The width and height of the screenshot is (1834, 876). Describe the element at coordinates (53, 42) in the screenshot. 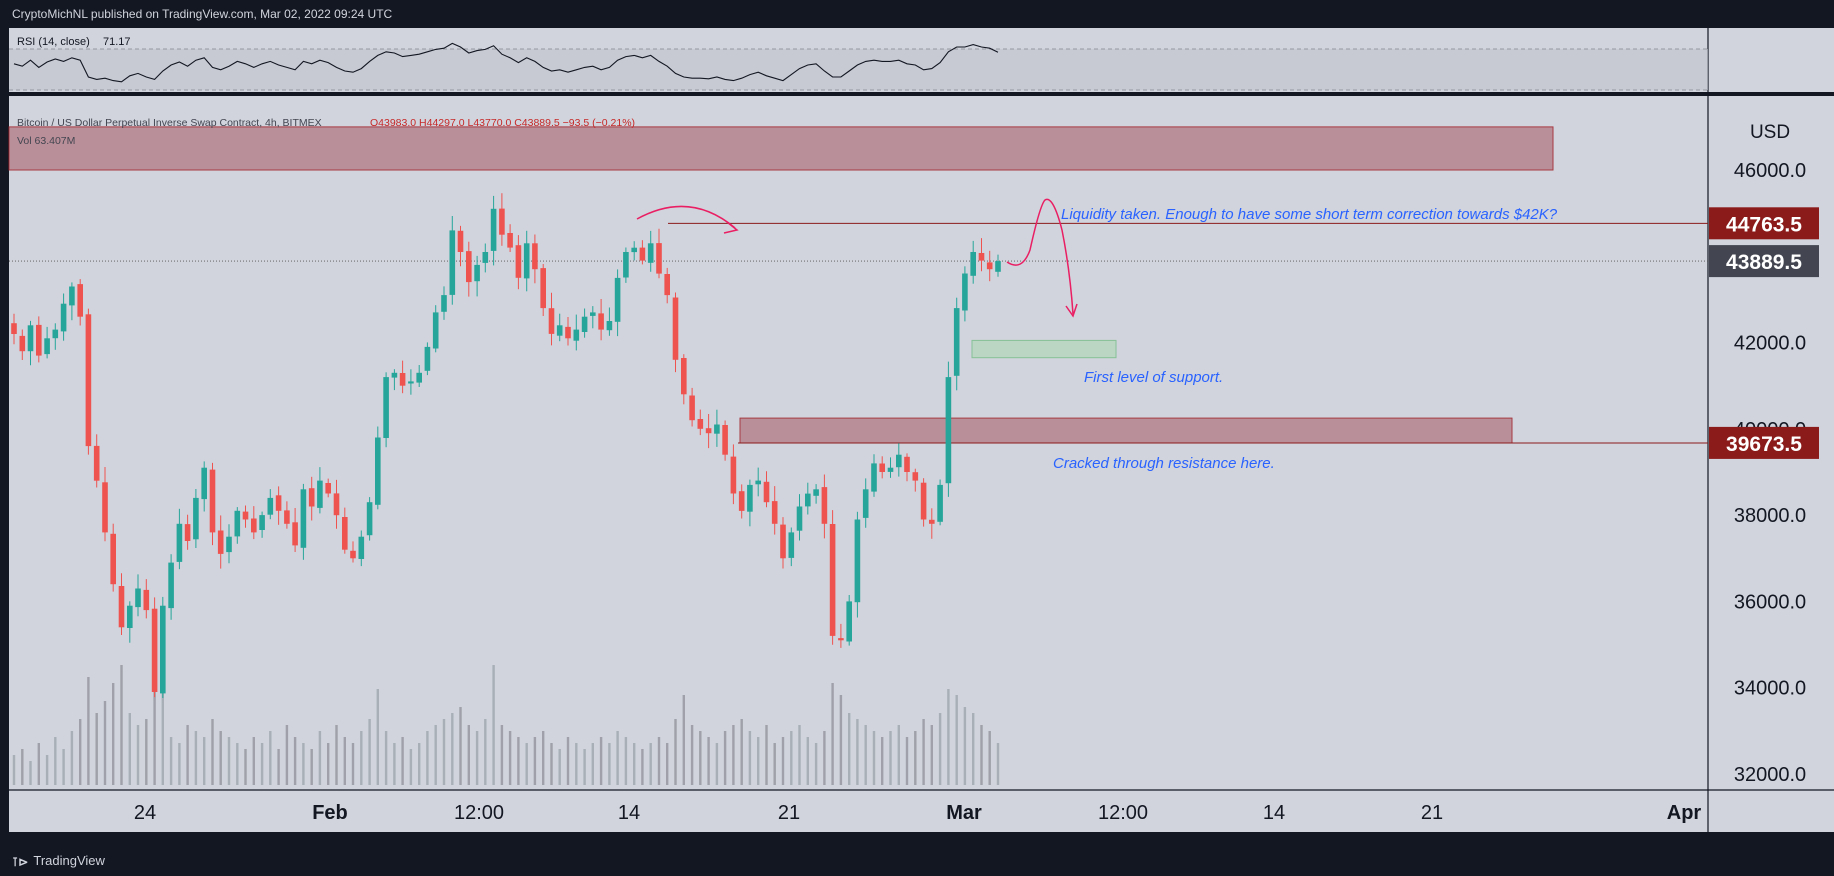

I see `rsi-label: RSI (14, close)` at that location.